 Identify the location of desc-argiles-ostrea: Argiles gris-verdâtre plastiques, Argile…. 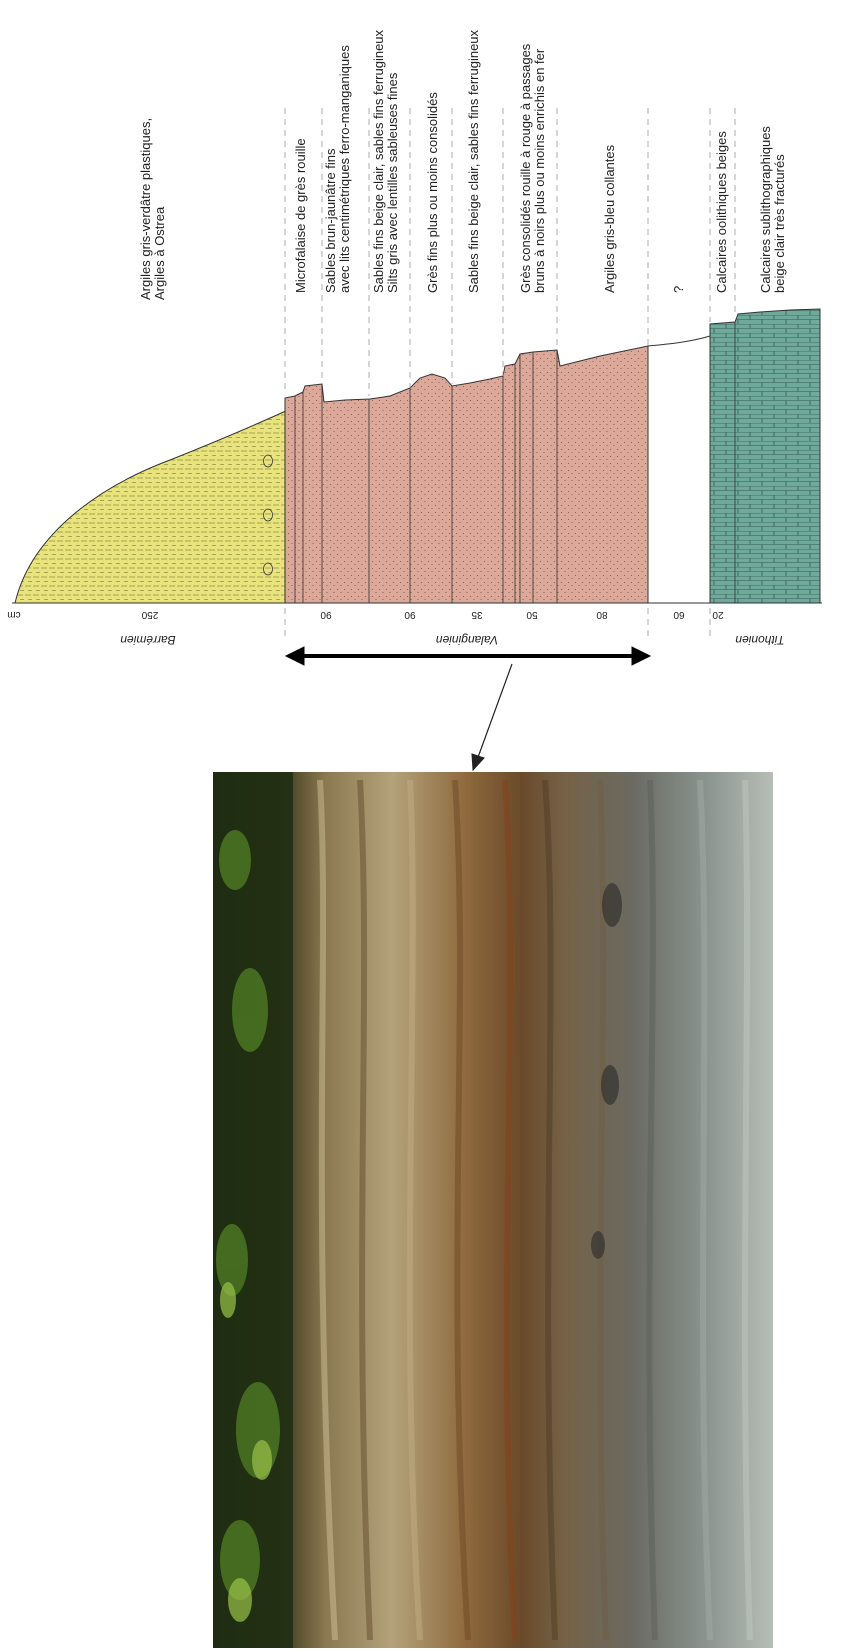
(152, 207).